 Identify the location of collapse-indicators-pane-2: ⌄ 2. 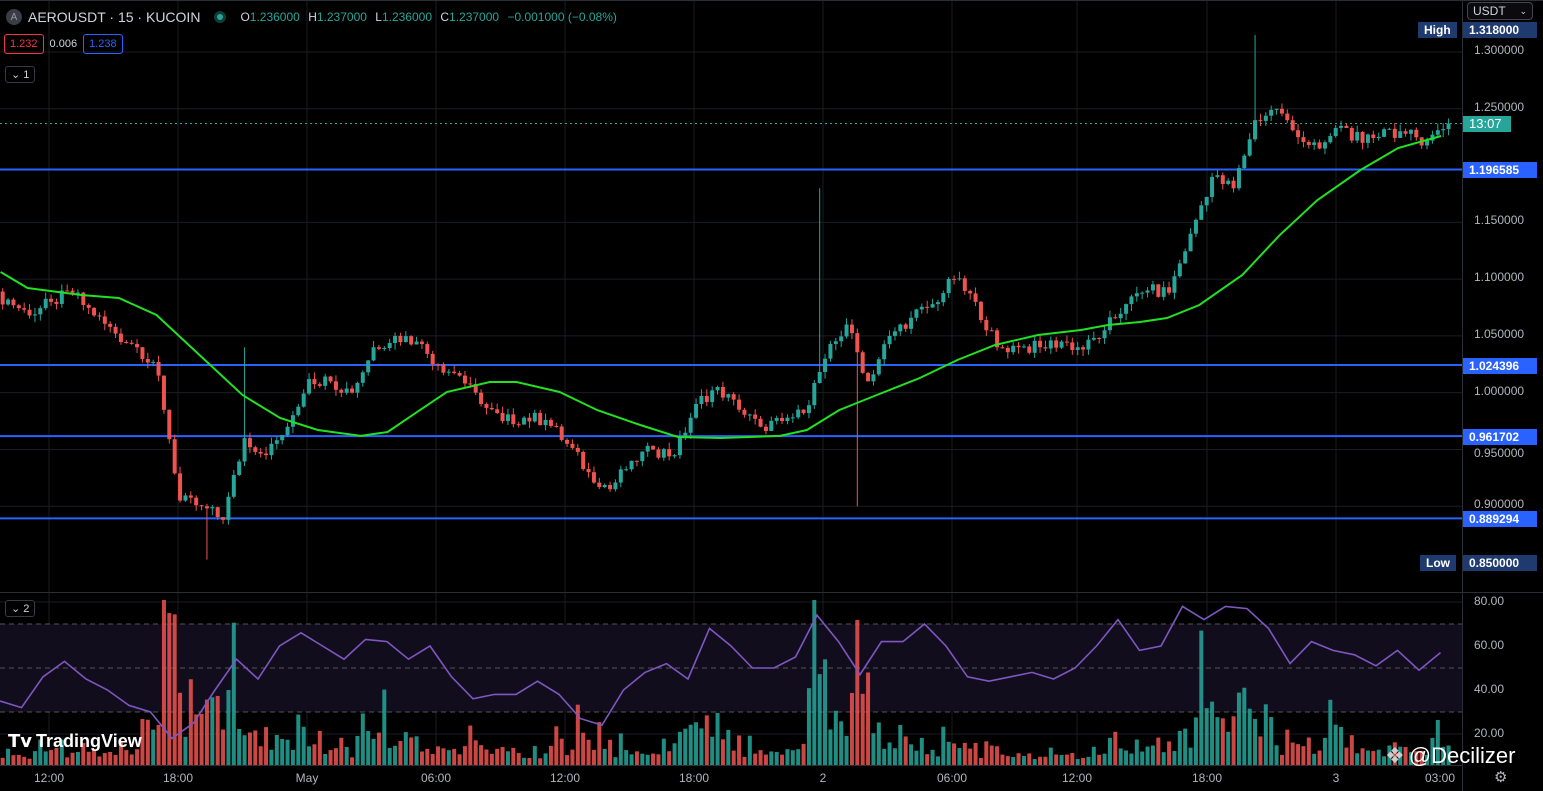
(20, 608).